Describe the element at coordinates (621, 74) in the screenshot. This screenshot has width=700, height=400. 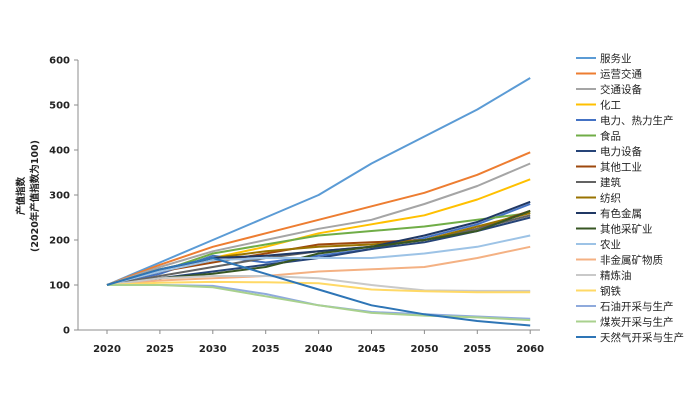
I see `legend-label: 运营交通` at that location.